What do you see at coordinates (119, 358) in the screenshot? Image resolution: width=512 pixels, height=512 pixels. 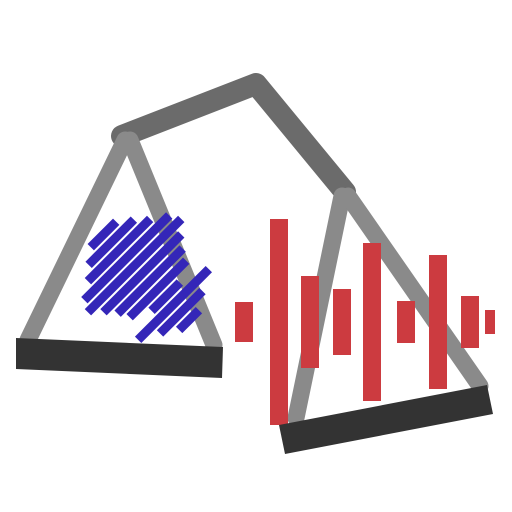 I see `left-pan` at bounding box center [119, 358].